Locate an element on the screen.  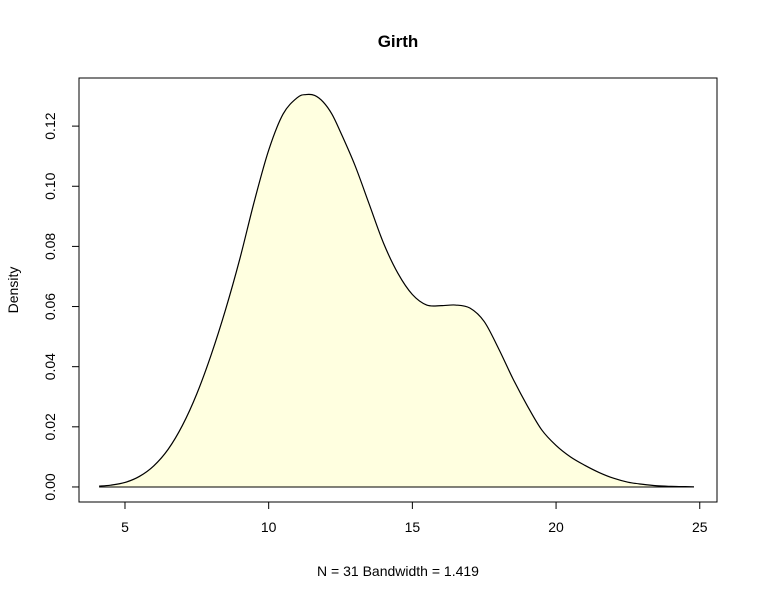
y-tick-label: 0.10 is located at coordinates (50, 185).